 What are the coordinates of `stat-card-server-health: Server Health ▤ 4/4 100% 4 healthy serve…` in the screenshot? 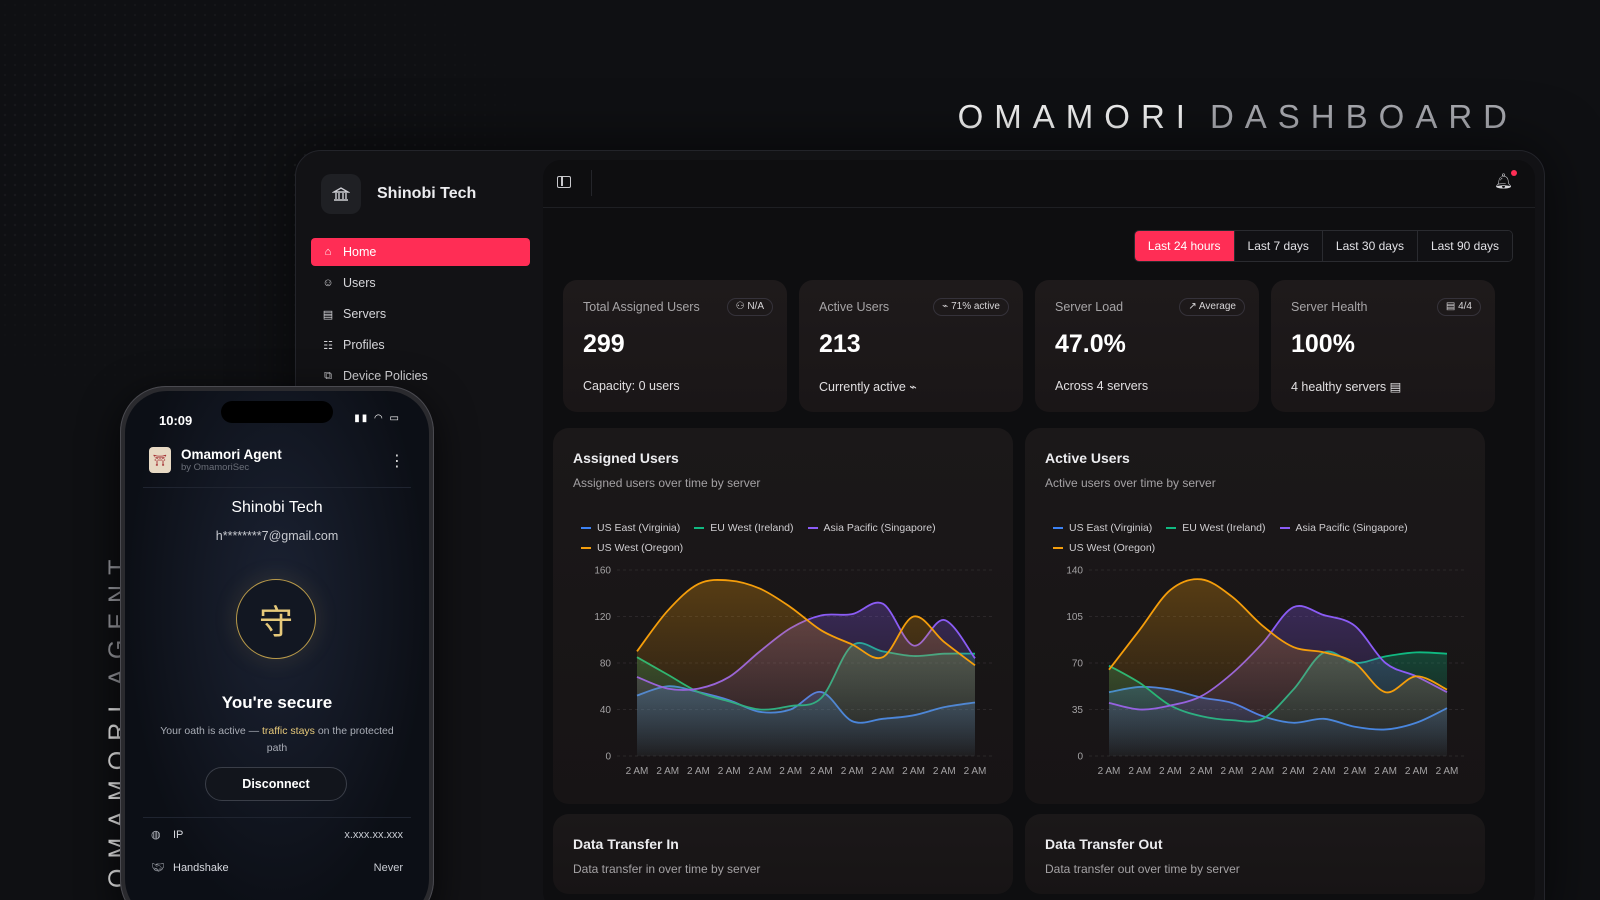 It's located at (1383, 346).